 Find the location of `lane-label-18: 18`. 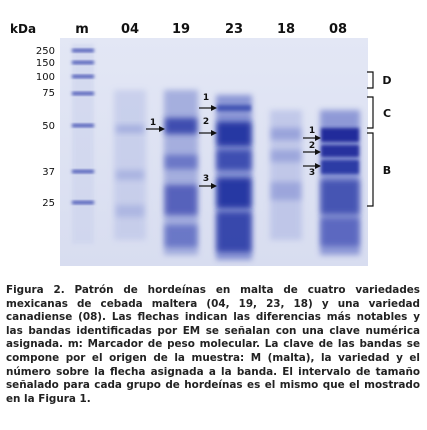

lane-label-18: 18 is located at coordinates (286, 29).